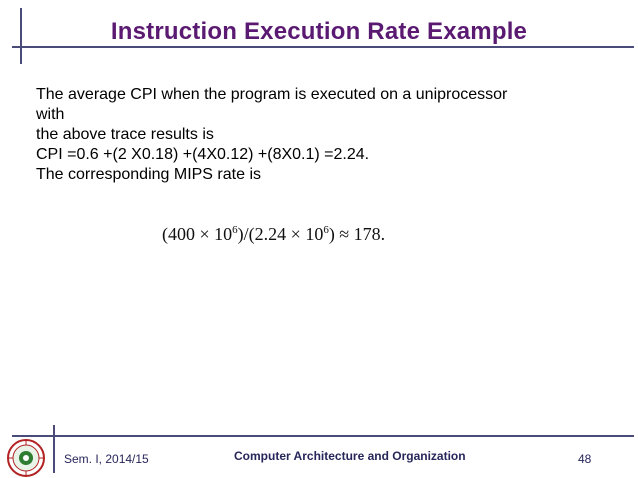 This screenshot has height=478, width=638. Describe the element at coordinates (148, 174) in the screenshot. I see `body-line: The corresponding MIPS rate is` at that location.